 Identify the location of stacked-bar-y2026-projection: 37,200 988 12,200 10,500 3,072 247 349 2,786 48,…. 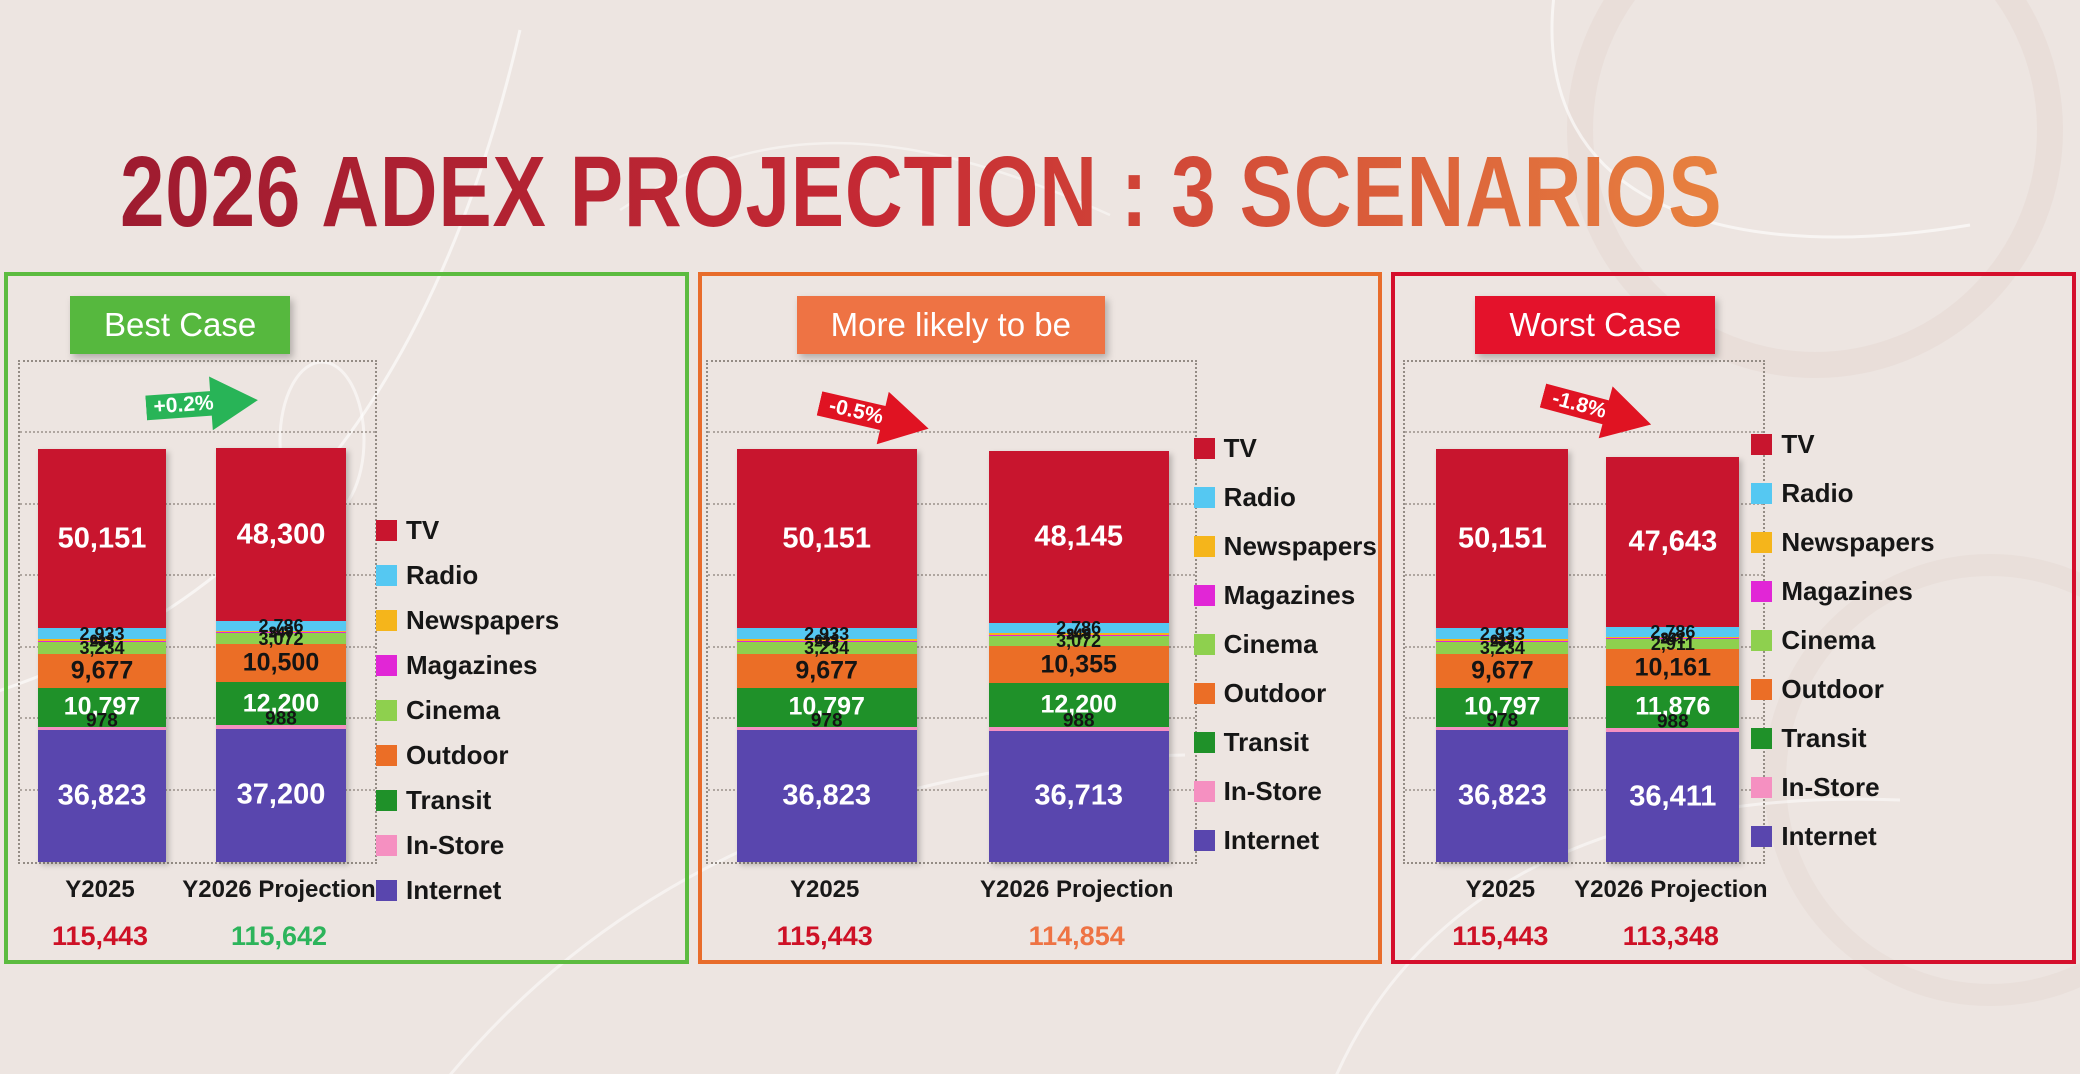
(281, 612).